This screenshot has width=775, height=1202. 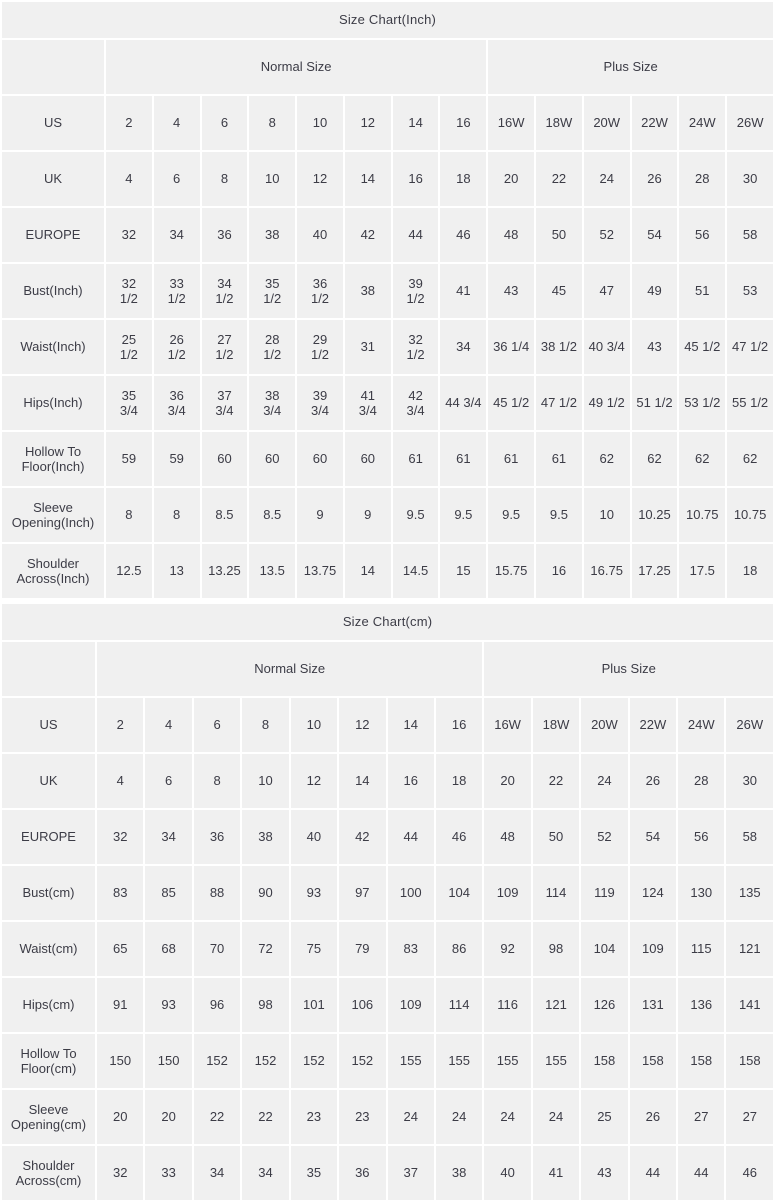 What do you see at coordinates (410, 1005) in the screenshot?
I see `table-cell: 109` at bounding box center [410, 1005].